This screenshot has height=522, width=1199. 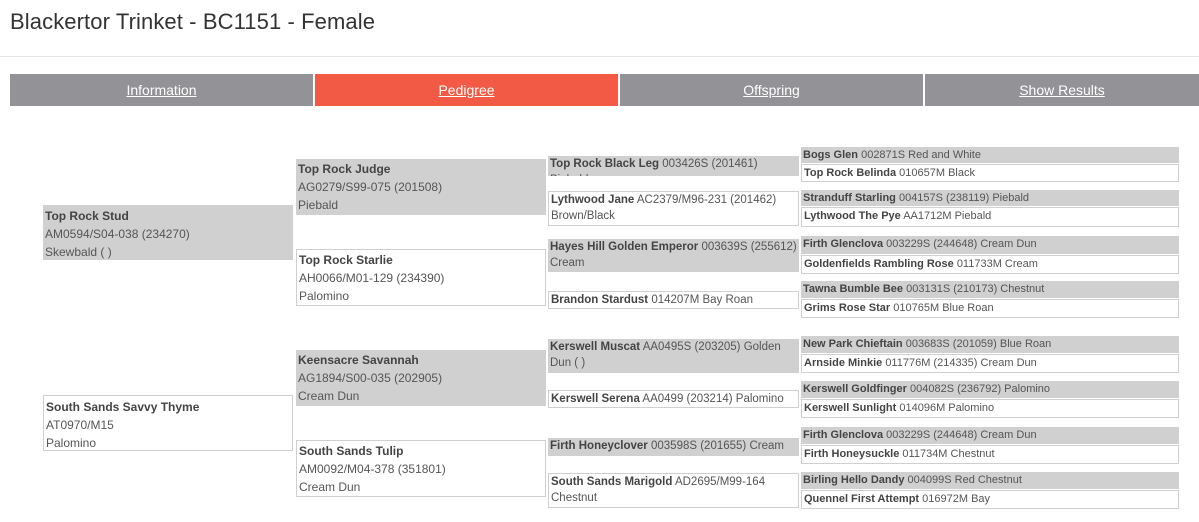 I want to click on horse-detail: 004082S (236792) Palomino, so click(x=980, y=389).